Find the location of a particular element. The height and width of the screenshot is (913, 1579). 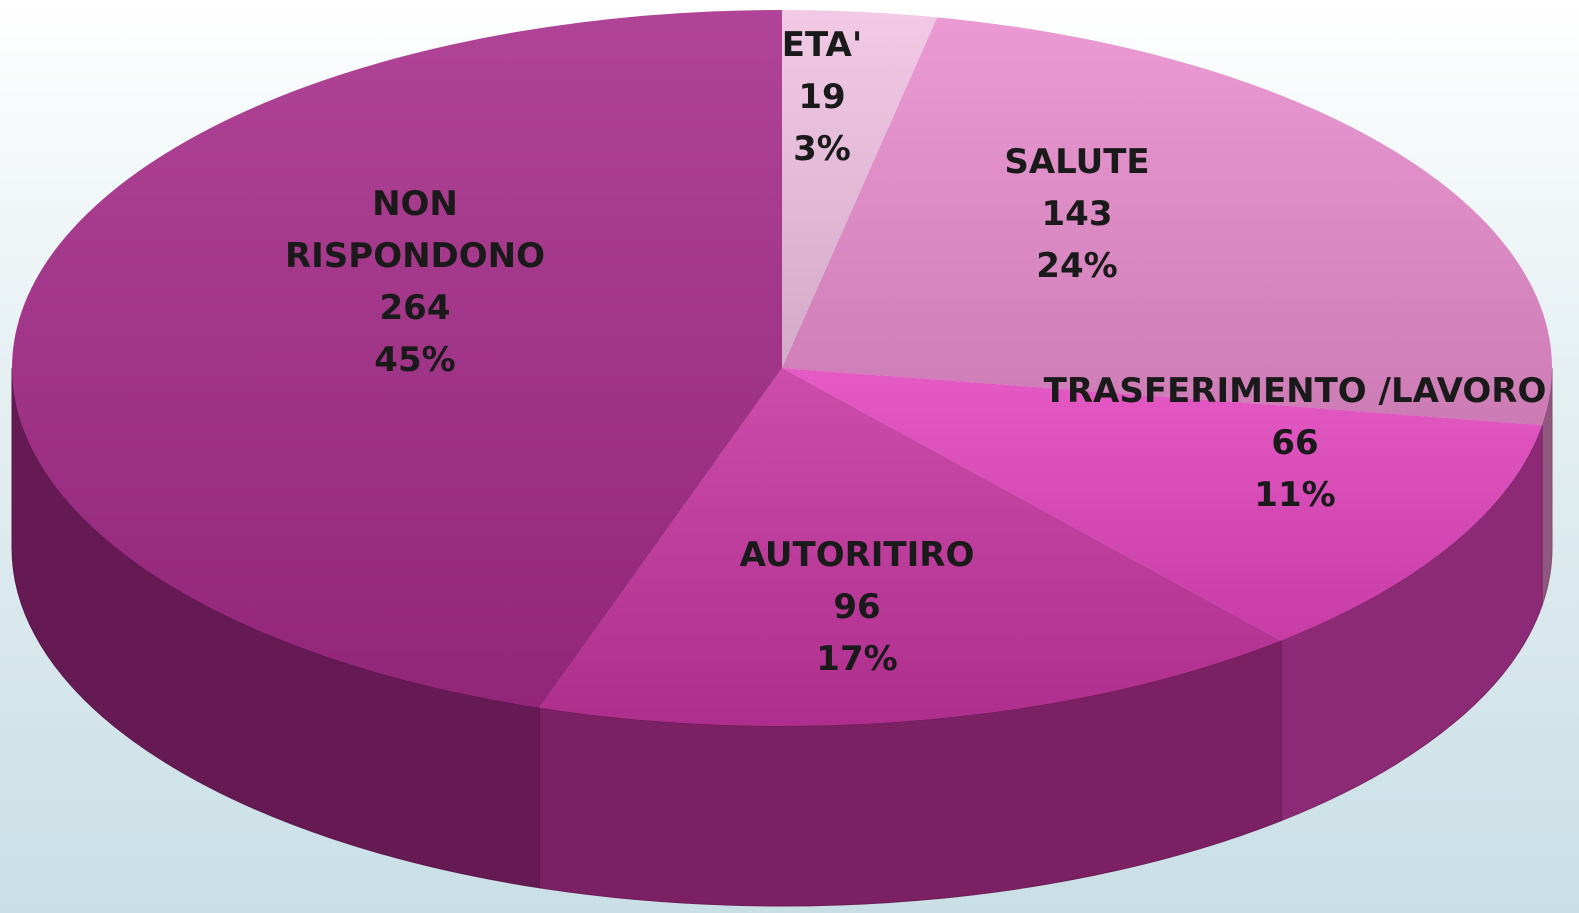

slice-value: 143 is located at coordinates (1077, 214).